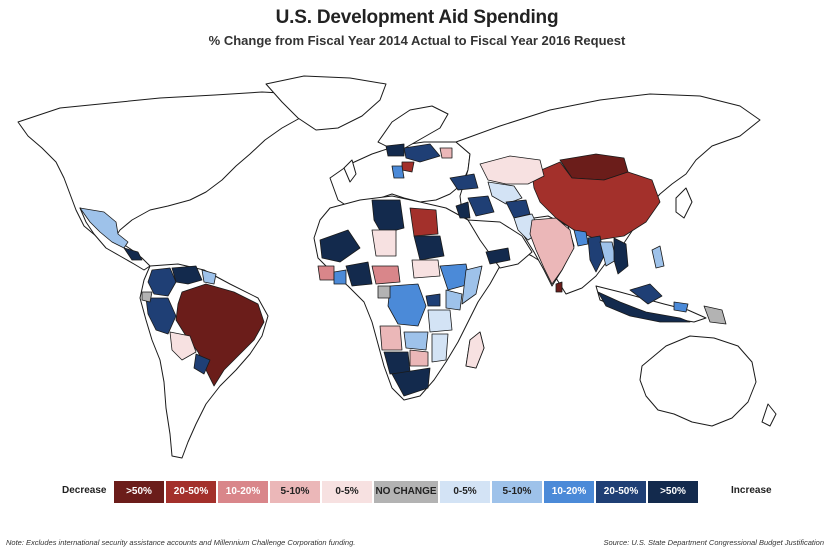  What do you see at coordinates (391, 338) in the screenshot?
I see `country-angola` at bounding box center [391, 338].